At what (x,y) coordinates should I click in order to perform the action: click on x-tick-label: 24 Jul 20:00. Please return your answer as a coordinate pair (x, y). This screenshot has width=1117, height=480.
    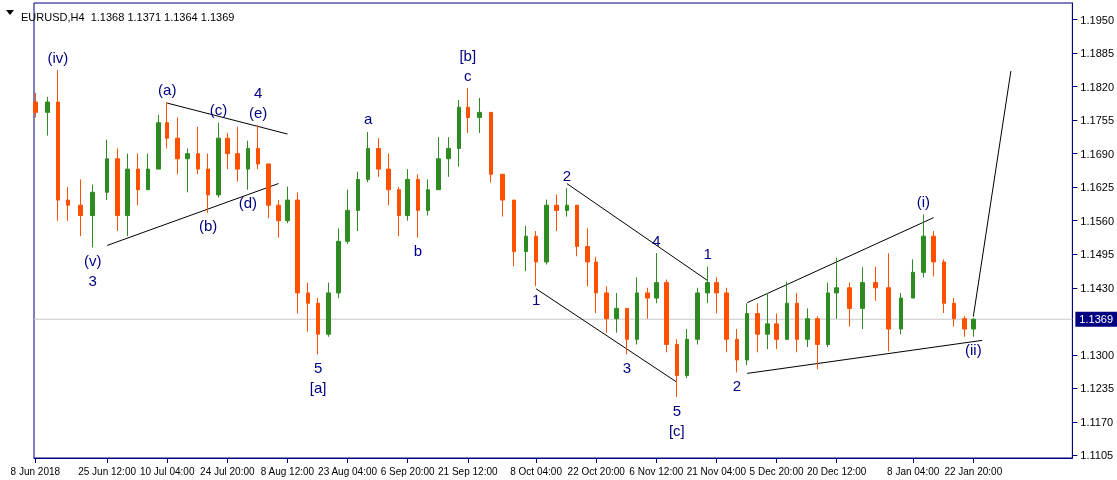
    Looking at the image, I should click on (227, 471).